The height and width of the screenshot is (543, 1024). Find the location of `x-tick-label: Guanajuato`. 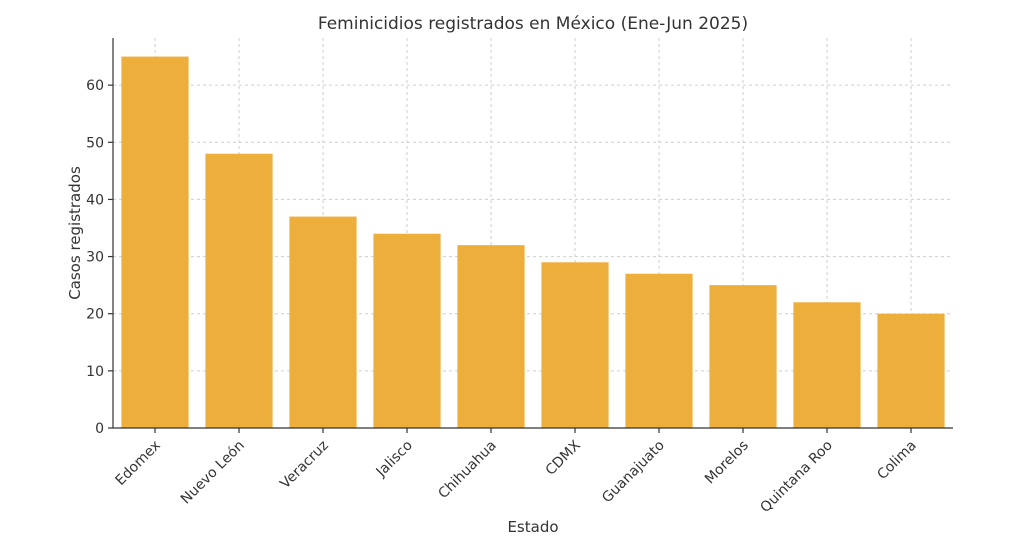

x-tick-label: Guanajuato is located at coordinates (633, 472).